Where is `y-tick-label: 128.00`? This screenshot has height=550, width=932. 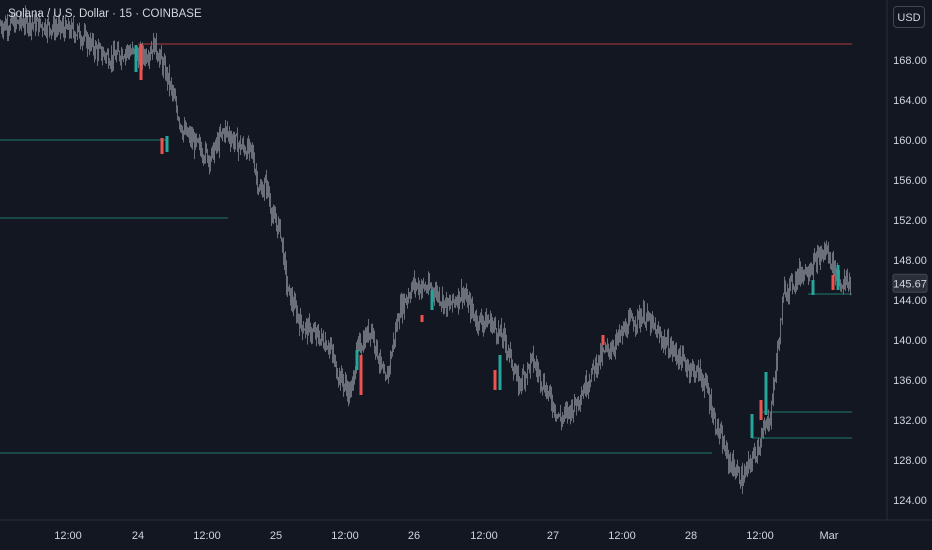 y-tick-label: 128.00 is located at coordinates (910, 461).